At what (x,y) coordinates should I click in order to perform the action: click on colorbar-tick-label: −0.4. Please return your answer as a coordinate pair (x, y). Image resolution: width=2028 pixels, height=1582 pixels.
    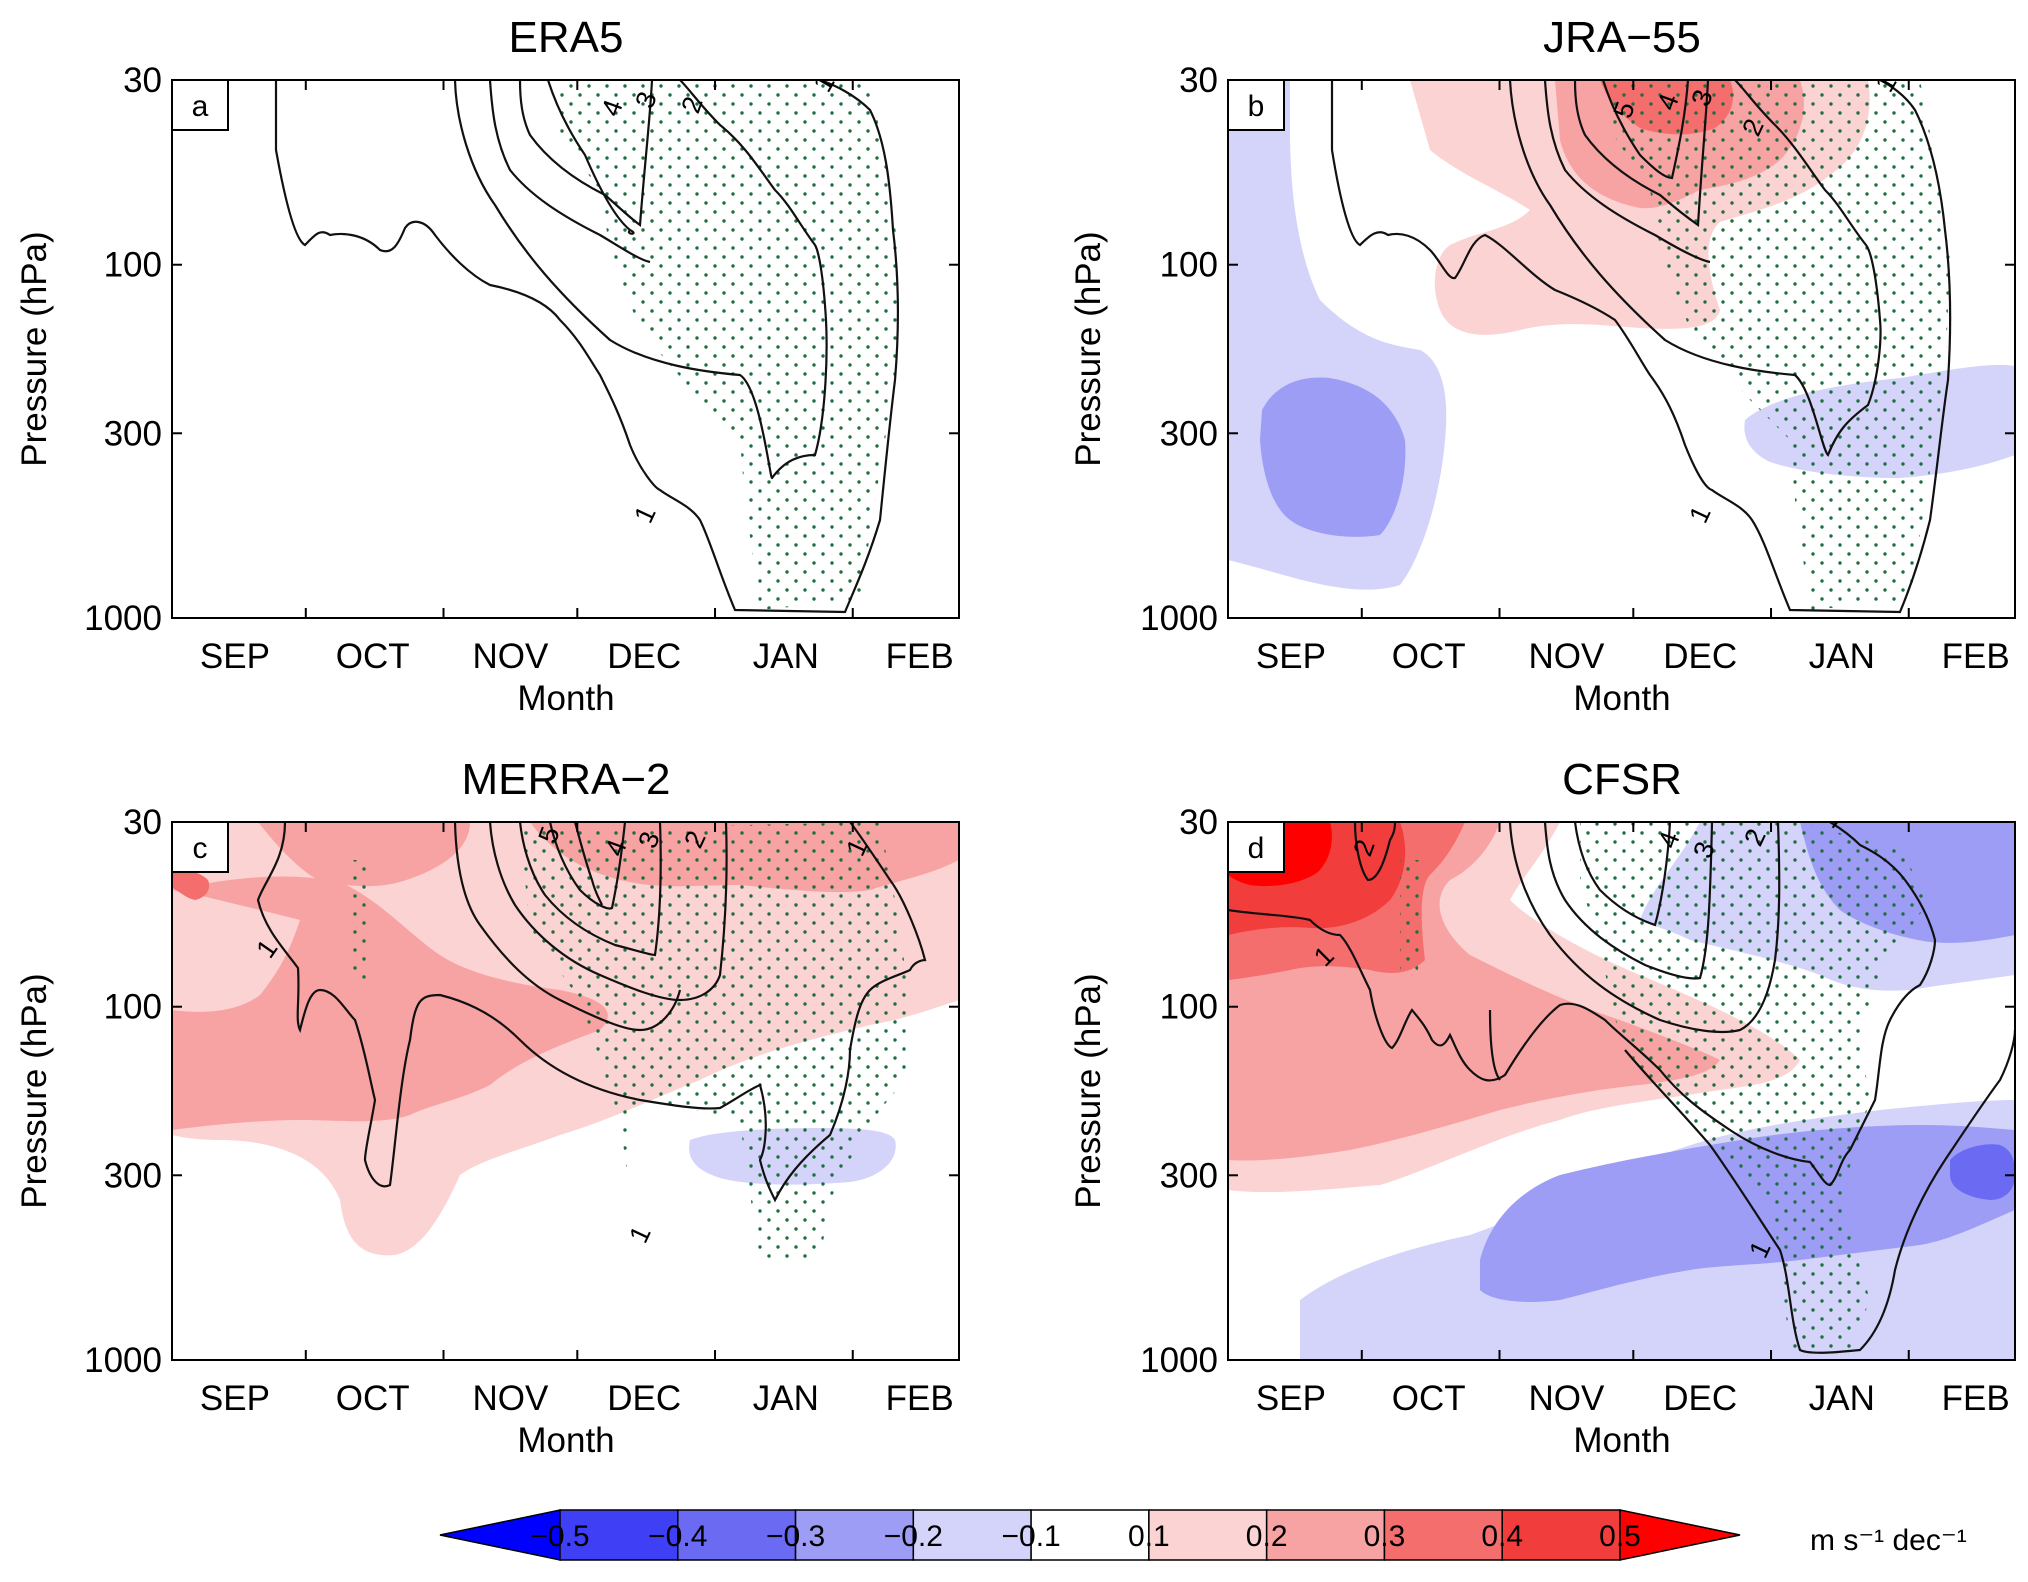
    Looking at the image, I should click on (677, 1536).